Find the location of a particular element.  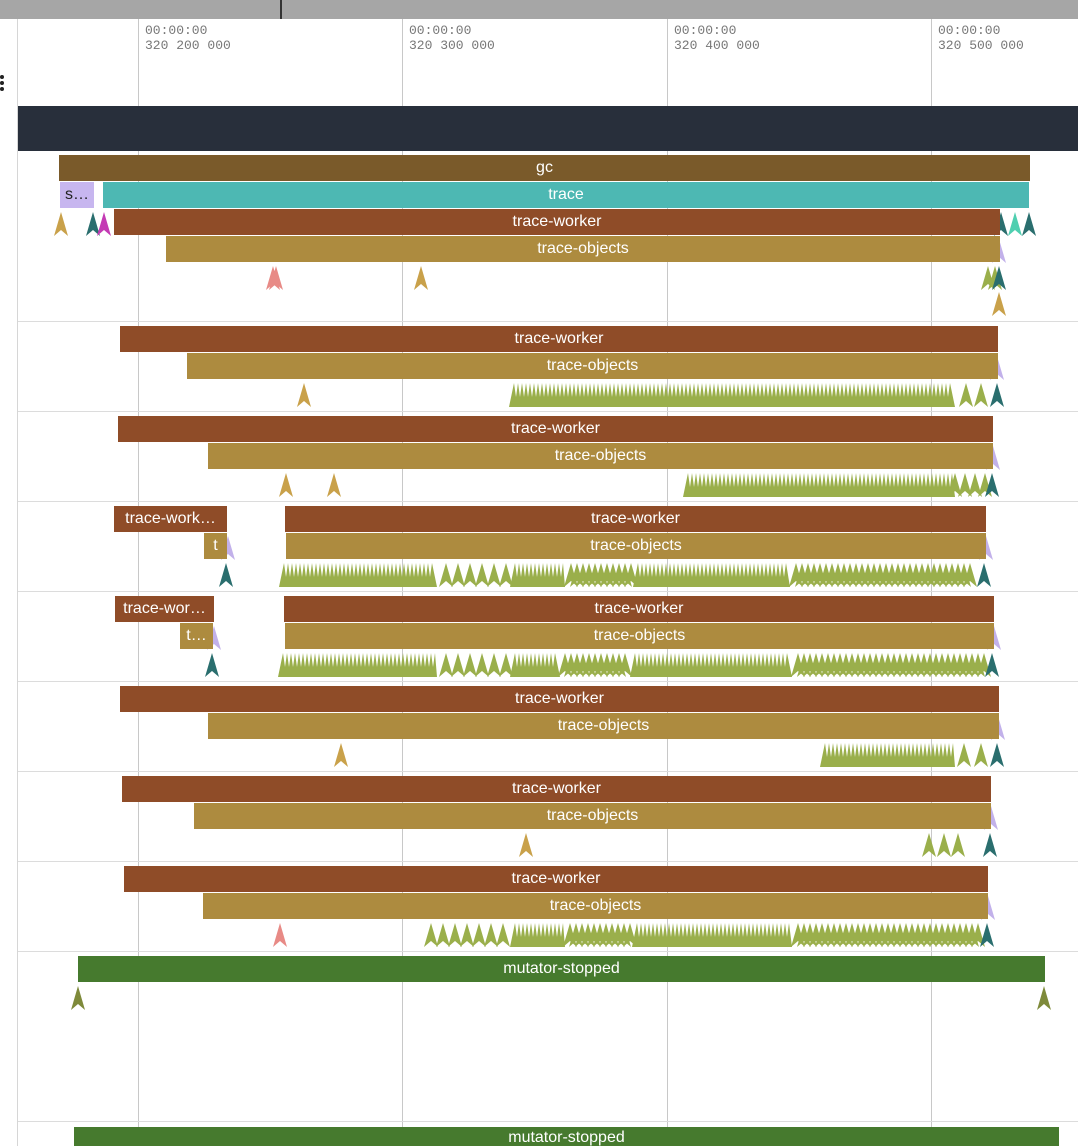

slice-gc: gc is located at coordinates (544, 168).